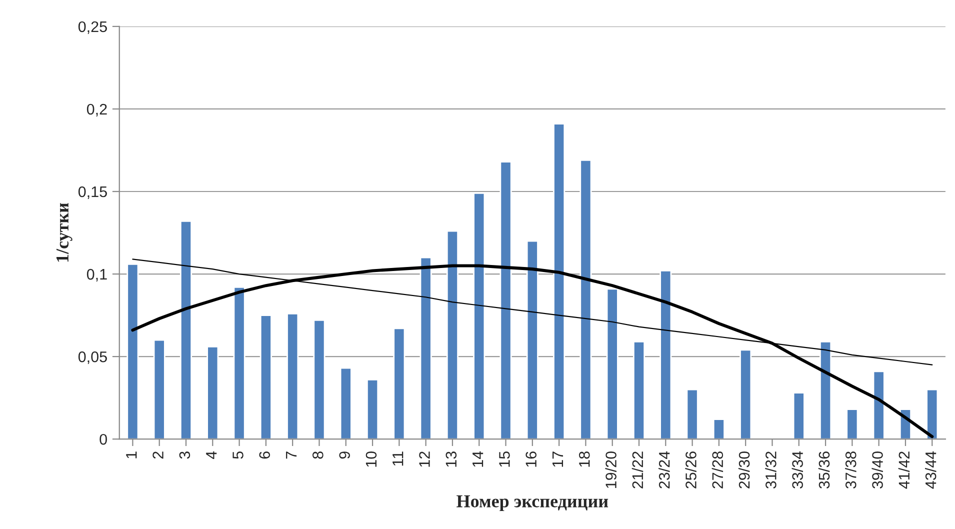  I want to click on y-tick-label: 0,1, so click(96, 275).